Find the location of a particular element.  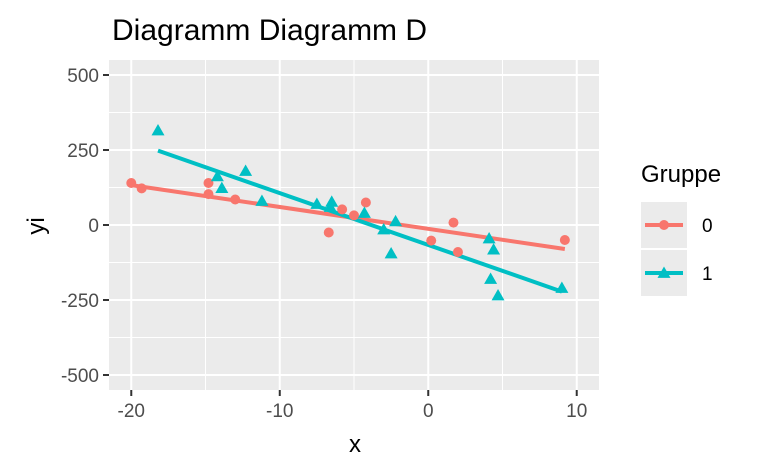

x-tick-label: -20 is located at coordinates (131, 411).